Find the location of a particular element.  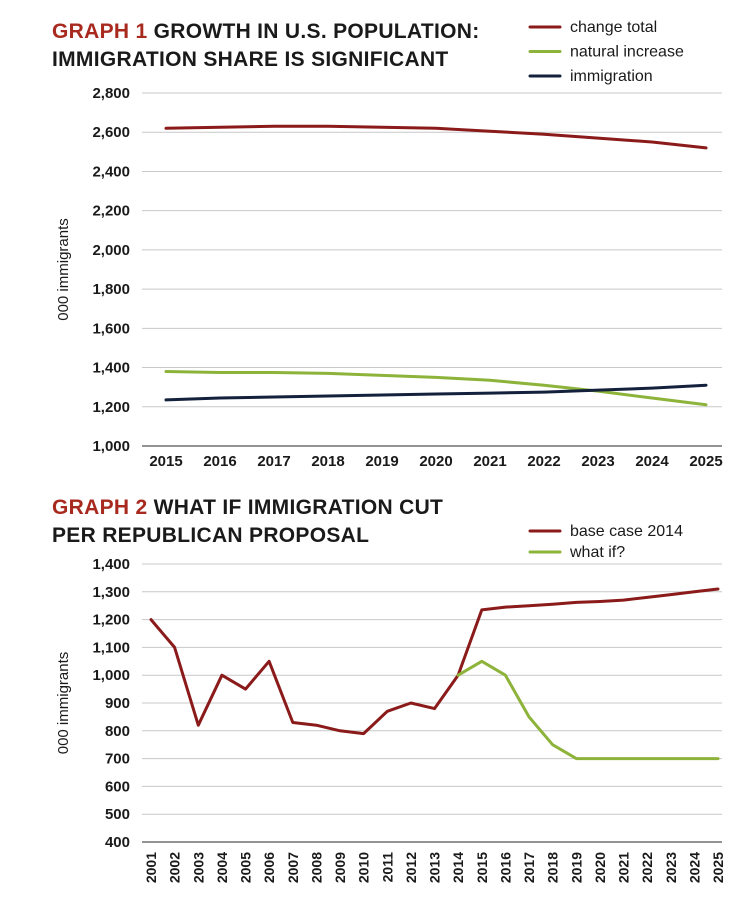

chart1-xtick-label: 2017 is located at coordinates (273, 461).